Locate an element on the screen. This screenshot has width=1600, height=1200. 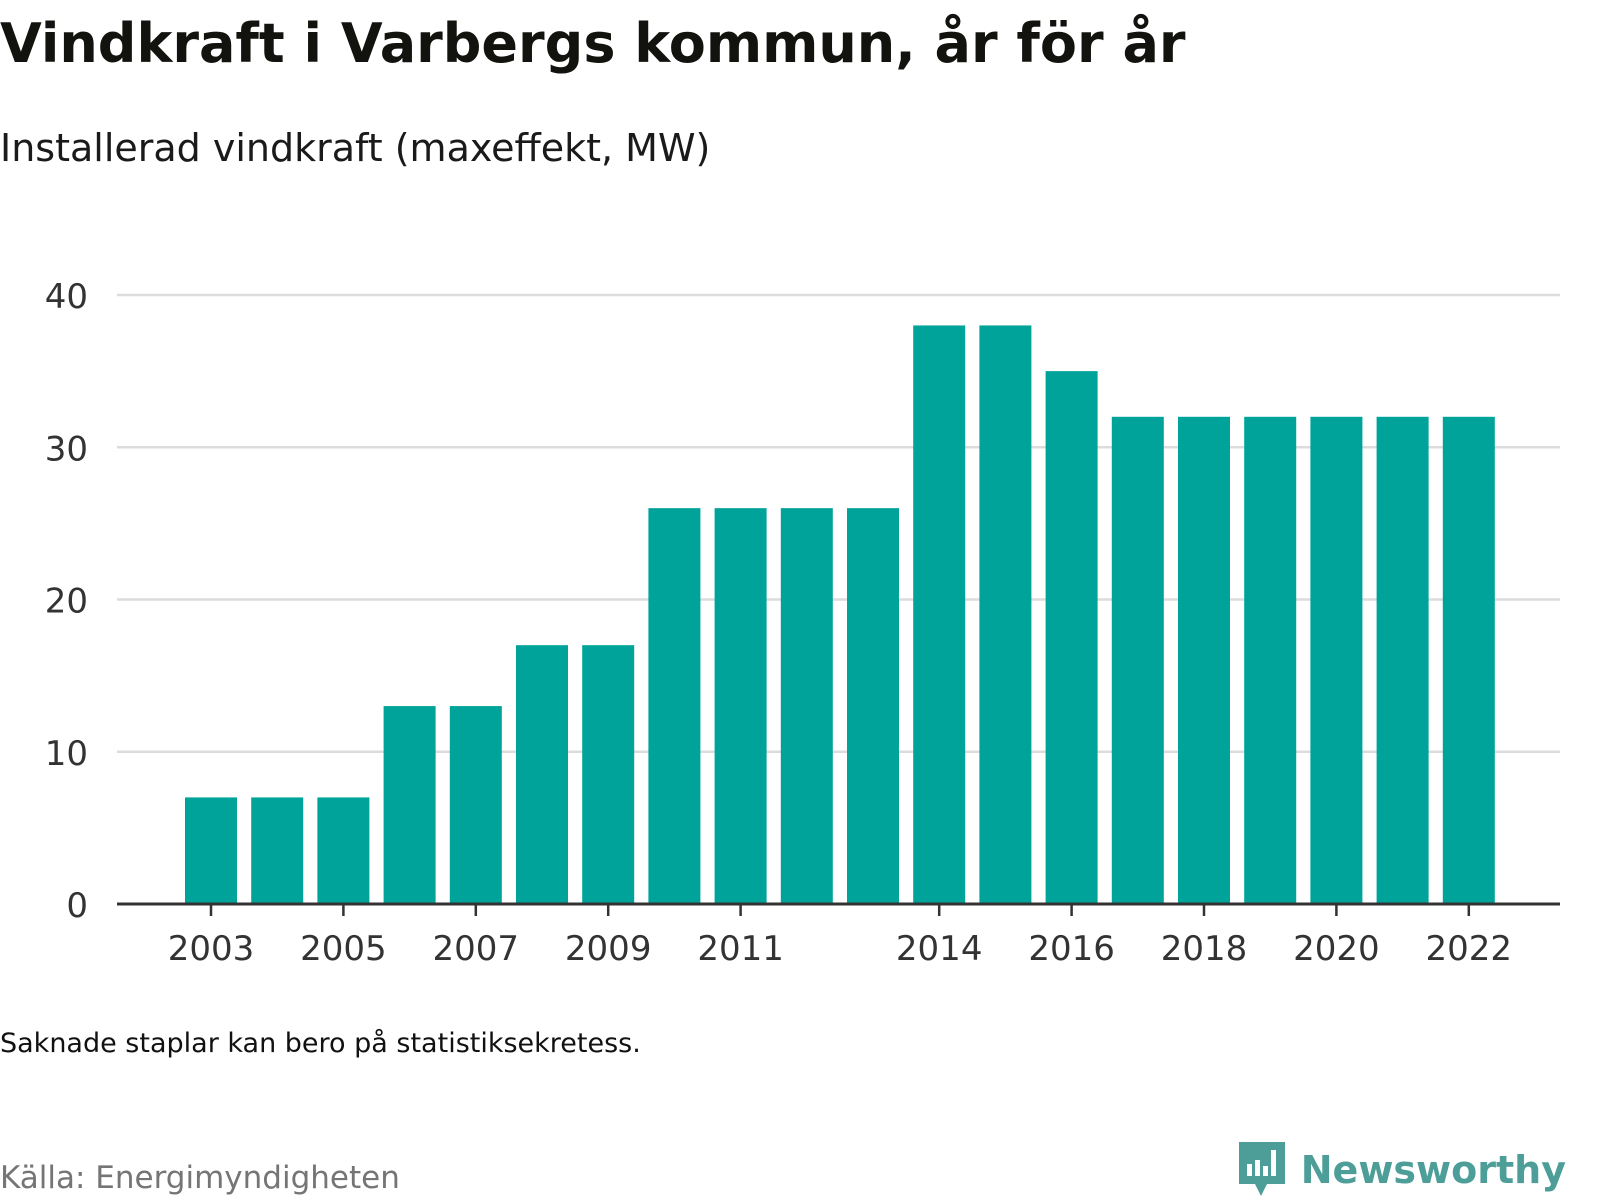
x-axis is located at coordinates (838, 909).